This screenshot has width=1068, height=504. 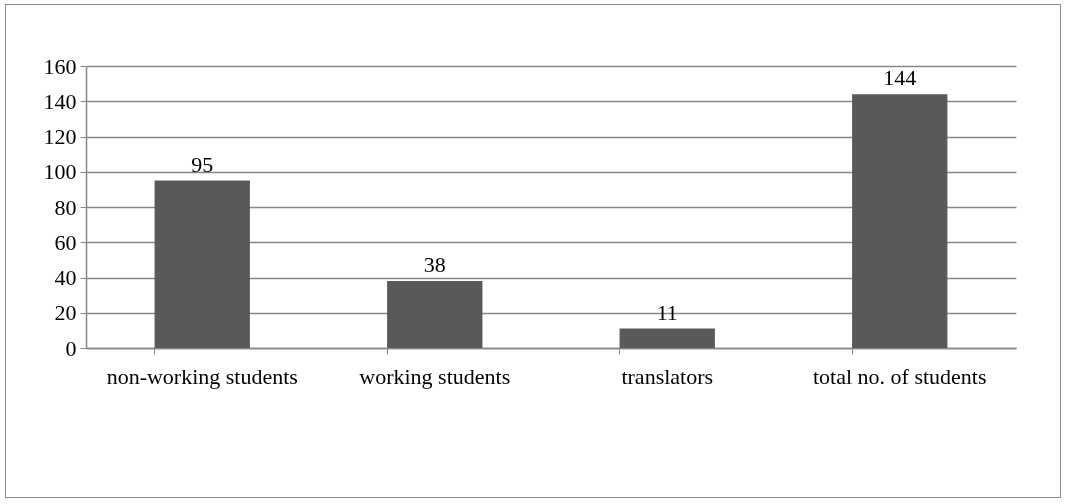 I want to click on y-tick-label: 120, so click(x=60, y=136).